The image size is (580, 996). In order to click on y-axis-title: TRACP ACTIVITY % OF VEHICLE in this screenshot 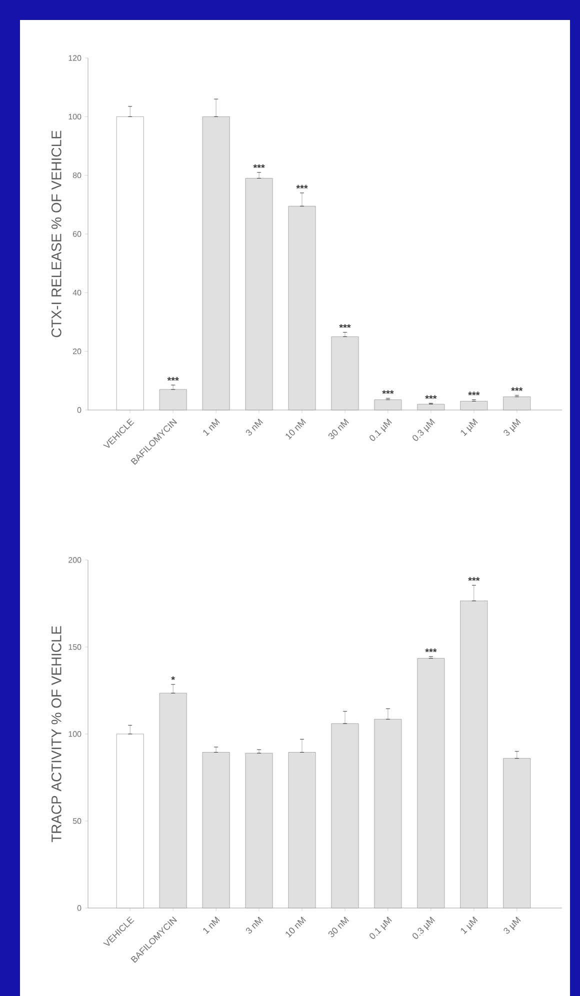, I will do `click(56, 734)`.